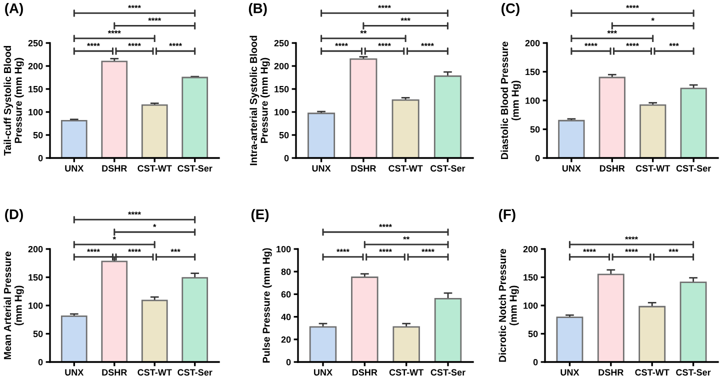 The image size is (720, 380). What do you see at coordinates (14, 306) in the screenshot?
I see `y-axis-title: Mean Arterial Pressure (mm Hg)` at bounding box center [14, 306].